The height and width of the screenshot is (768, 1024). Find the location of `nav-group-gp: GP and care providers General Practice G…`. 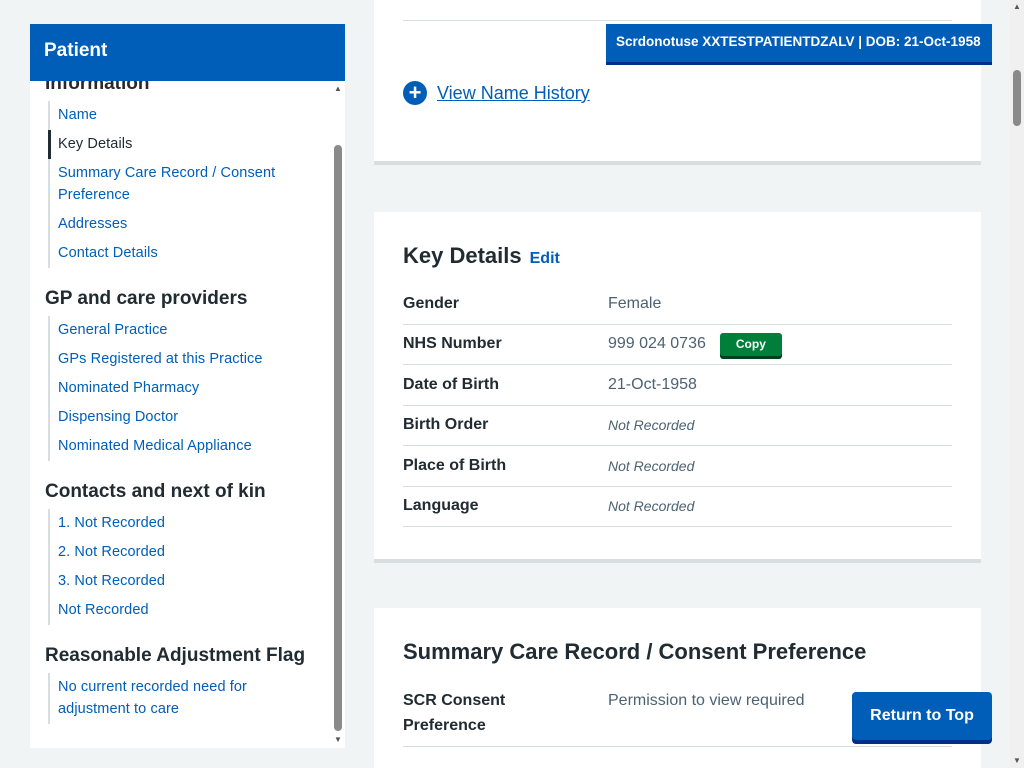

nav-group-gp: GP and care providers General Practice G… is located at coordinates (180, 374).